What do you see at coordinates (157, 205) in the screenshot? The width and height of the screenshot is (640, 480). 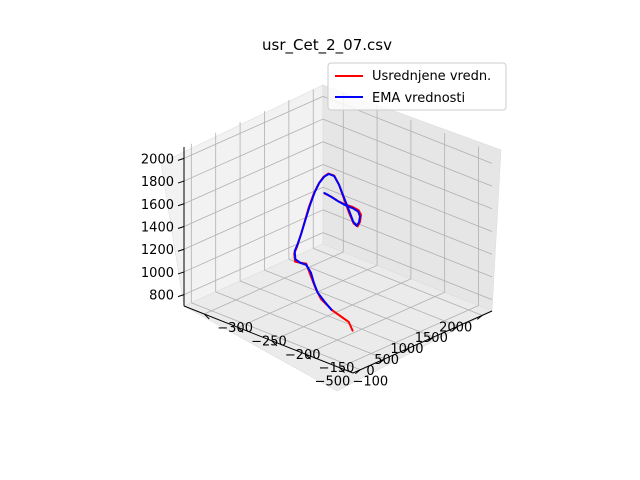 I see `tick-label-z: 1600` at bounding box center [157, 205].